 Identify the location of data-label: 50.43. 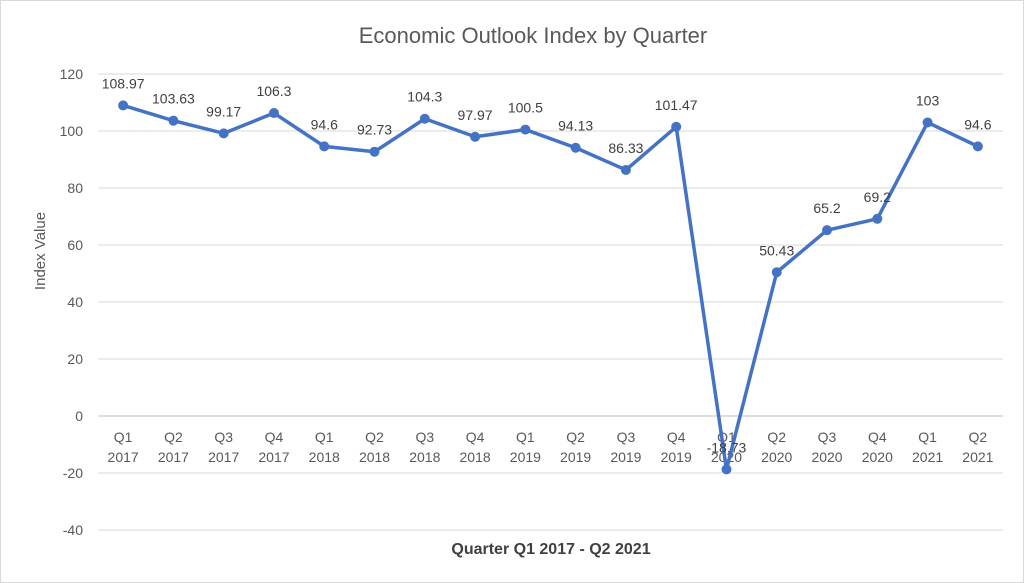
(776, 250).